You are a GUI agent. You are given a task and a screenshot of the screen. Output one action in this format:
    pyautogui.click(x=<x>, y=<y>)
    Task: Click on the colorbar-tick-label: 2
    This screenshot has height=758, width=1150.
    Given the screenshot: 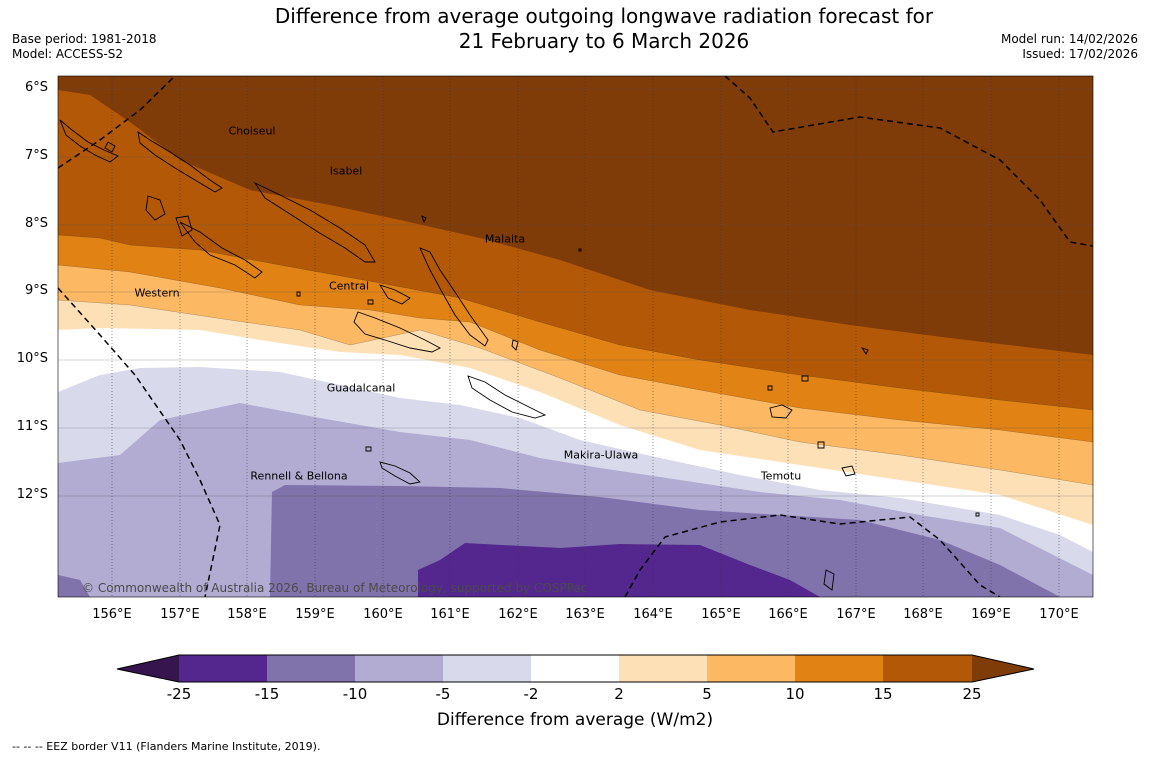 What is the action you would take?
    pyautogui.click(x=619, y=694)
    